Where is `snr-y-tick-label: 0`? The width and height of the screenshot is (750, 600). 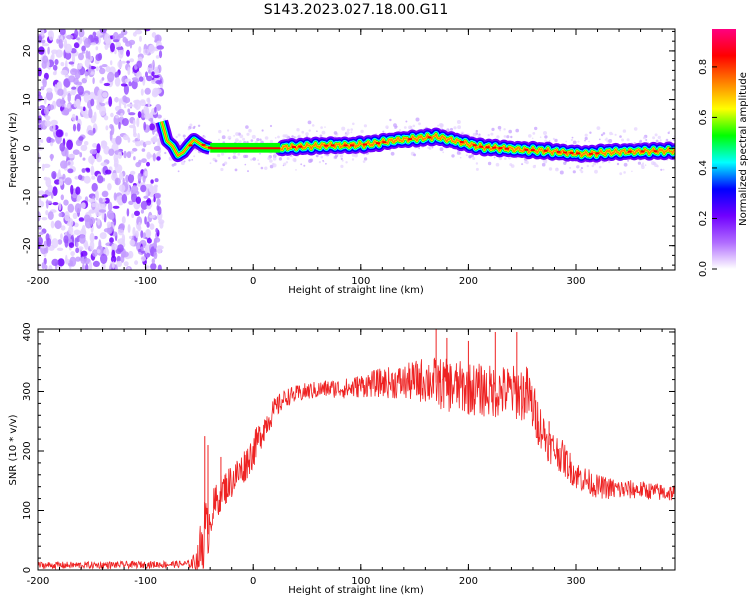 snr-y-tick-label: 0 is located at coordinates (27, 570).